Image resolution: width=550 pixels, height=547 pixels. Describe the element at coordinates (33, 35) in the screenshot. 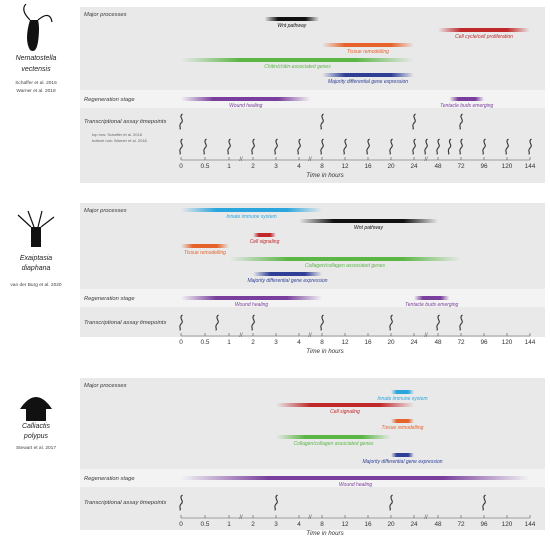

I see `nematostella-icon` at that location.